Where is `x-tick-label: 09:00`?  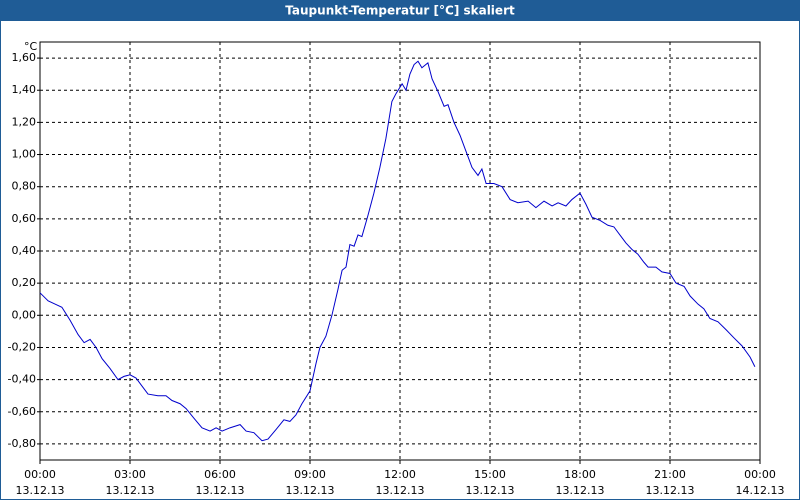
x-tick-label: 09:00 is located at coordinates (310, 474).